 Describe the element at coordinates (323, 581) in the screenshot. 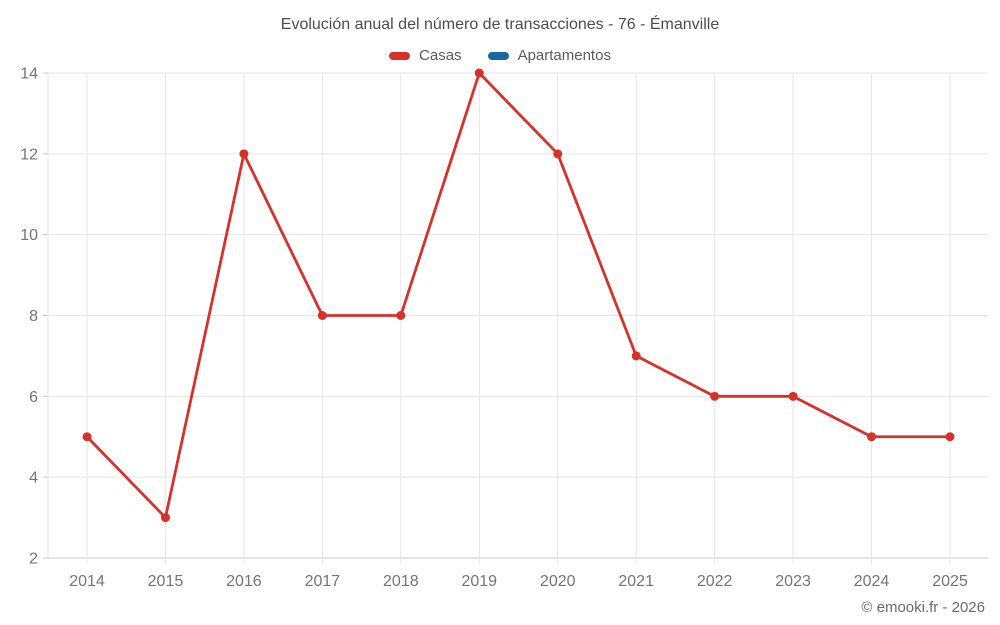

I see `x-axis-label-2017: 2017` at that location.